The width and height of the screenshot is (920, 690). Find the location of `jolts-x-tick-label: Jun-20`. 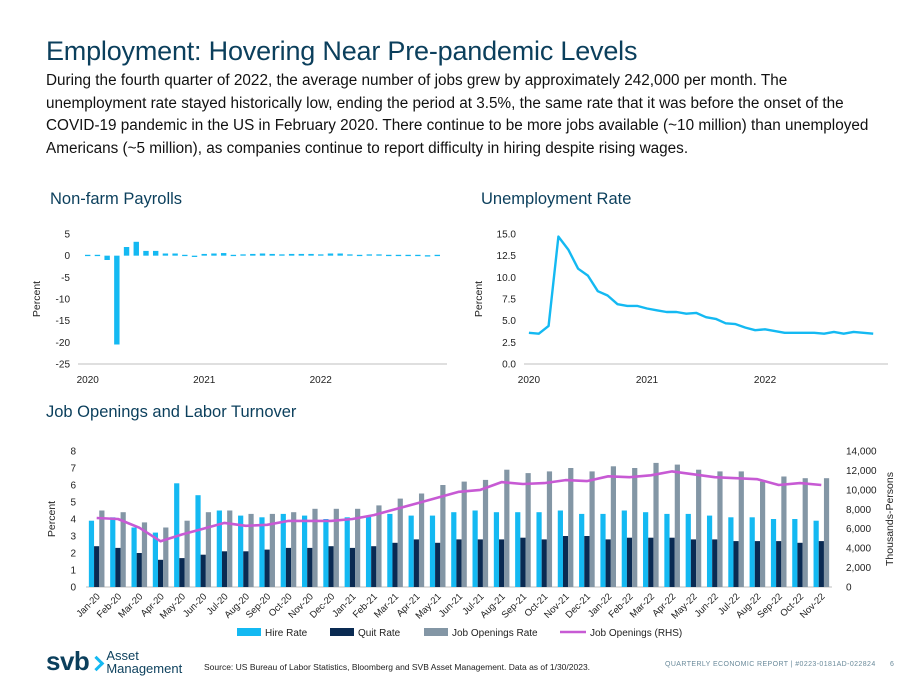

jolts-x-tick-label: Jun-20 is located at coordinates (195, 605).